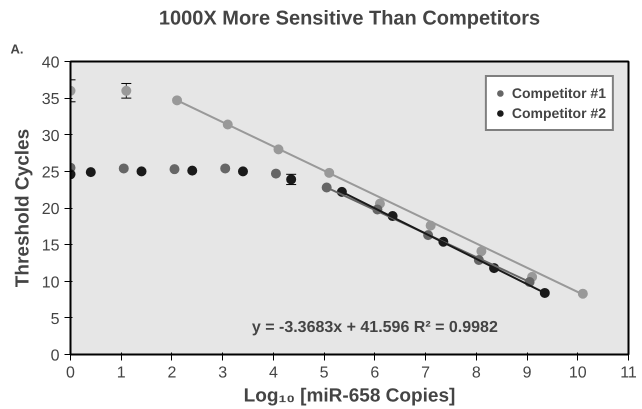  What do you see at coordinates (273, 373) in the screenshot?
I see `x-tick-label: 4` at bounding box center [273, 373].